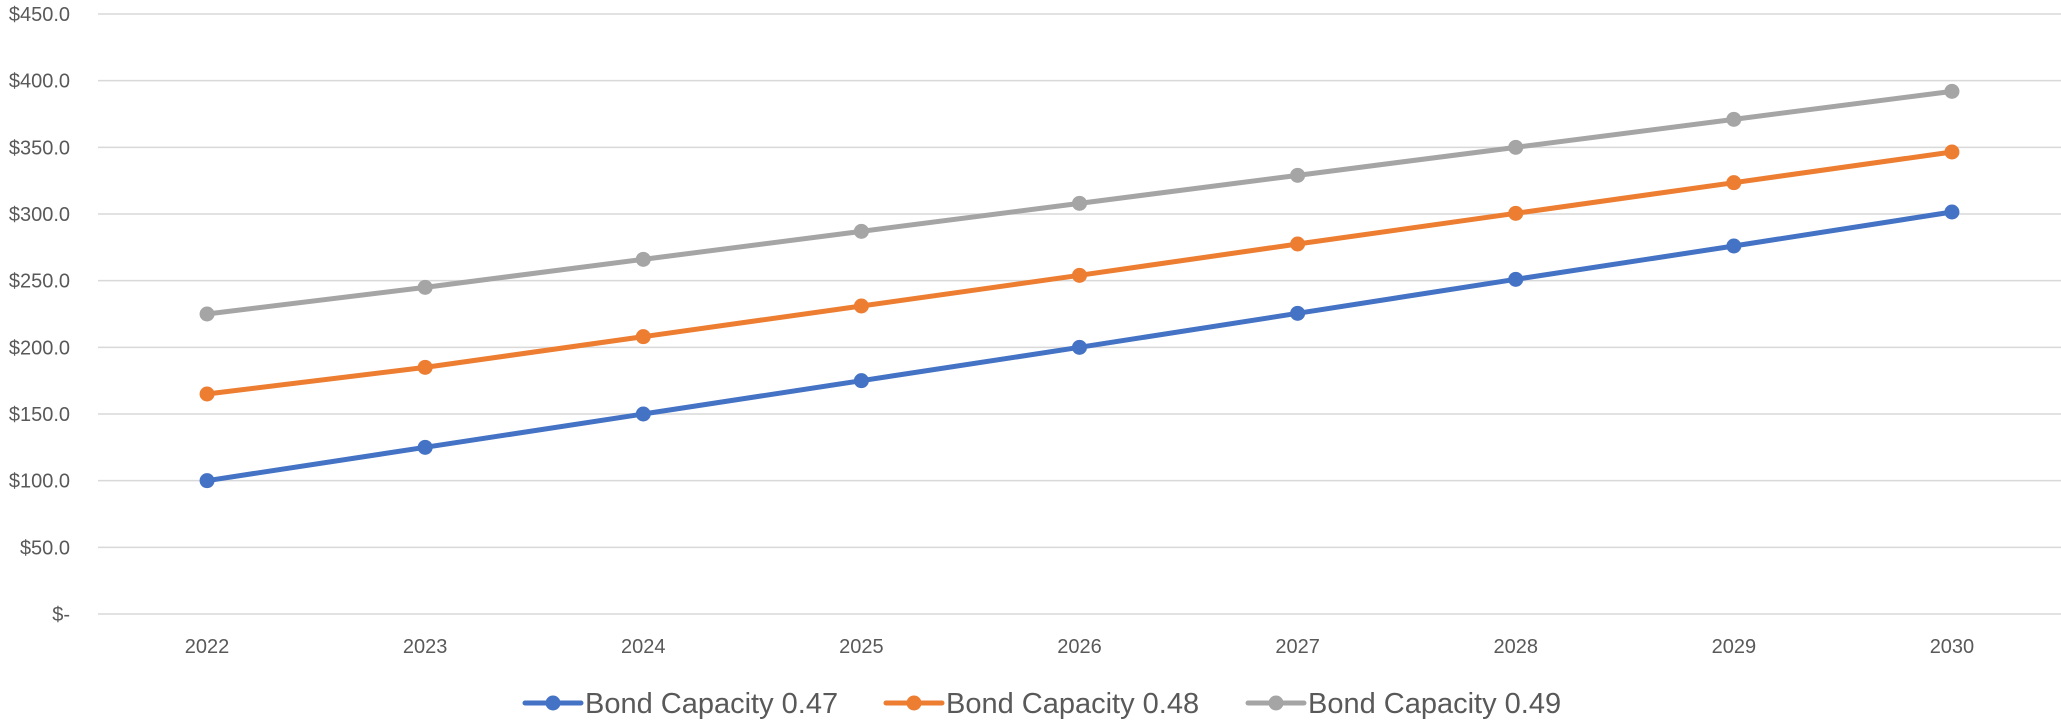 The image size is (2061, 721). I want to click on x-tick-label: 2024, so click(643, 647).